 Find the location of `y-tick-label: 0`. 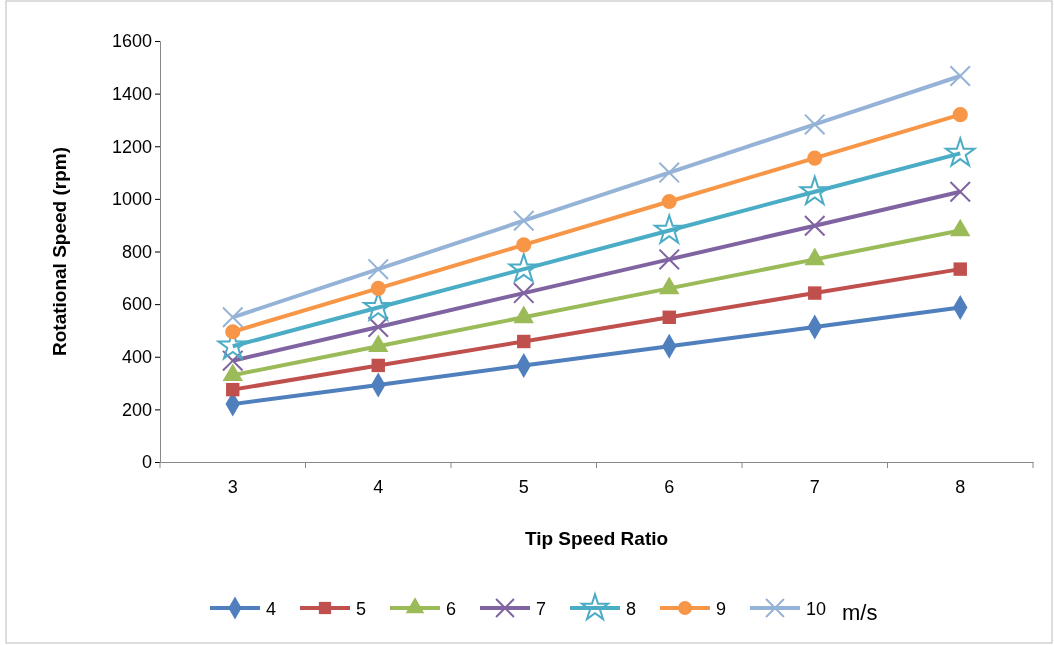

y-tick-label: 0 is located at coordinates (146, 462).